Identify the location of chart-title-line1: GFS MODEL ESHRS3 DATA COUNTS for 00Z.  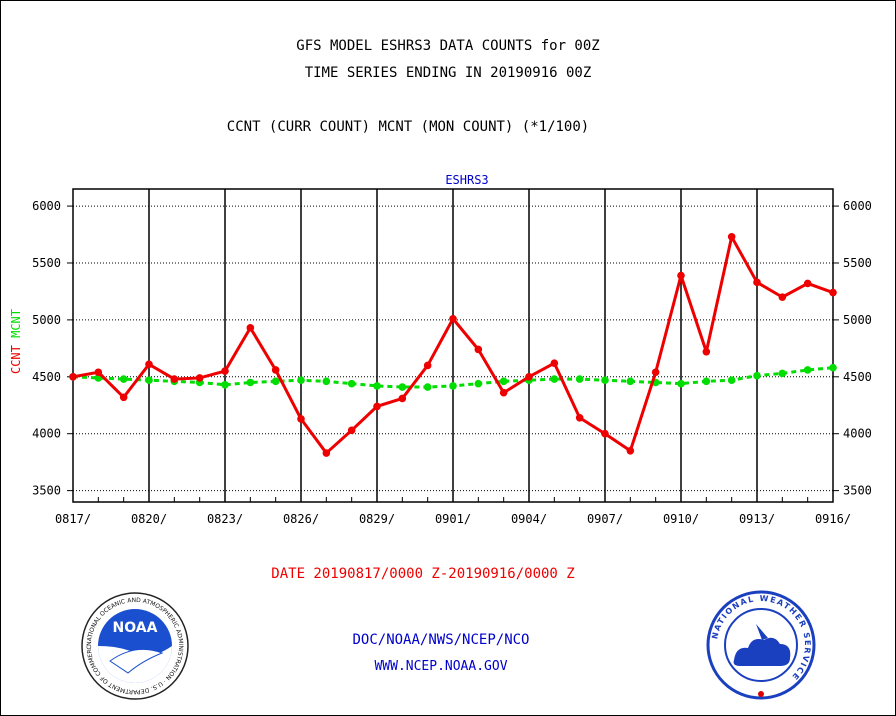
(448, 46).